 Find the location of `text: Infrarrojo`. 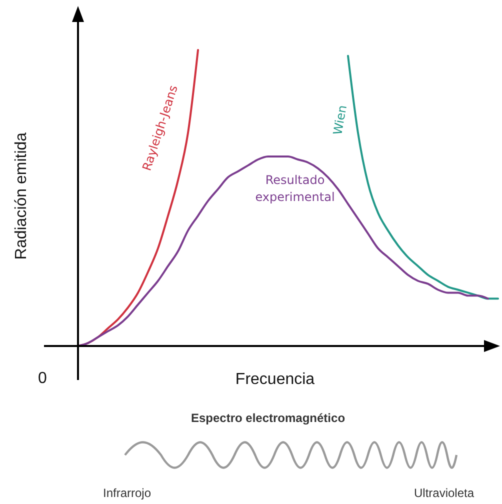

text: Infrarrojo is located at coordinates (127, 493).